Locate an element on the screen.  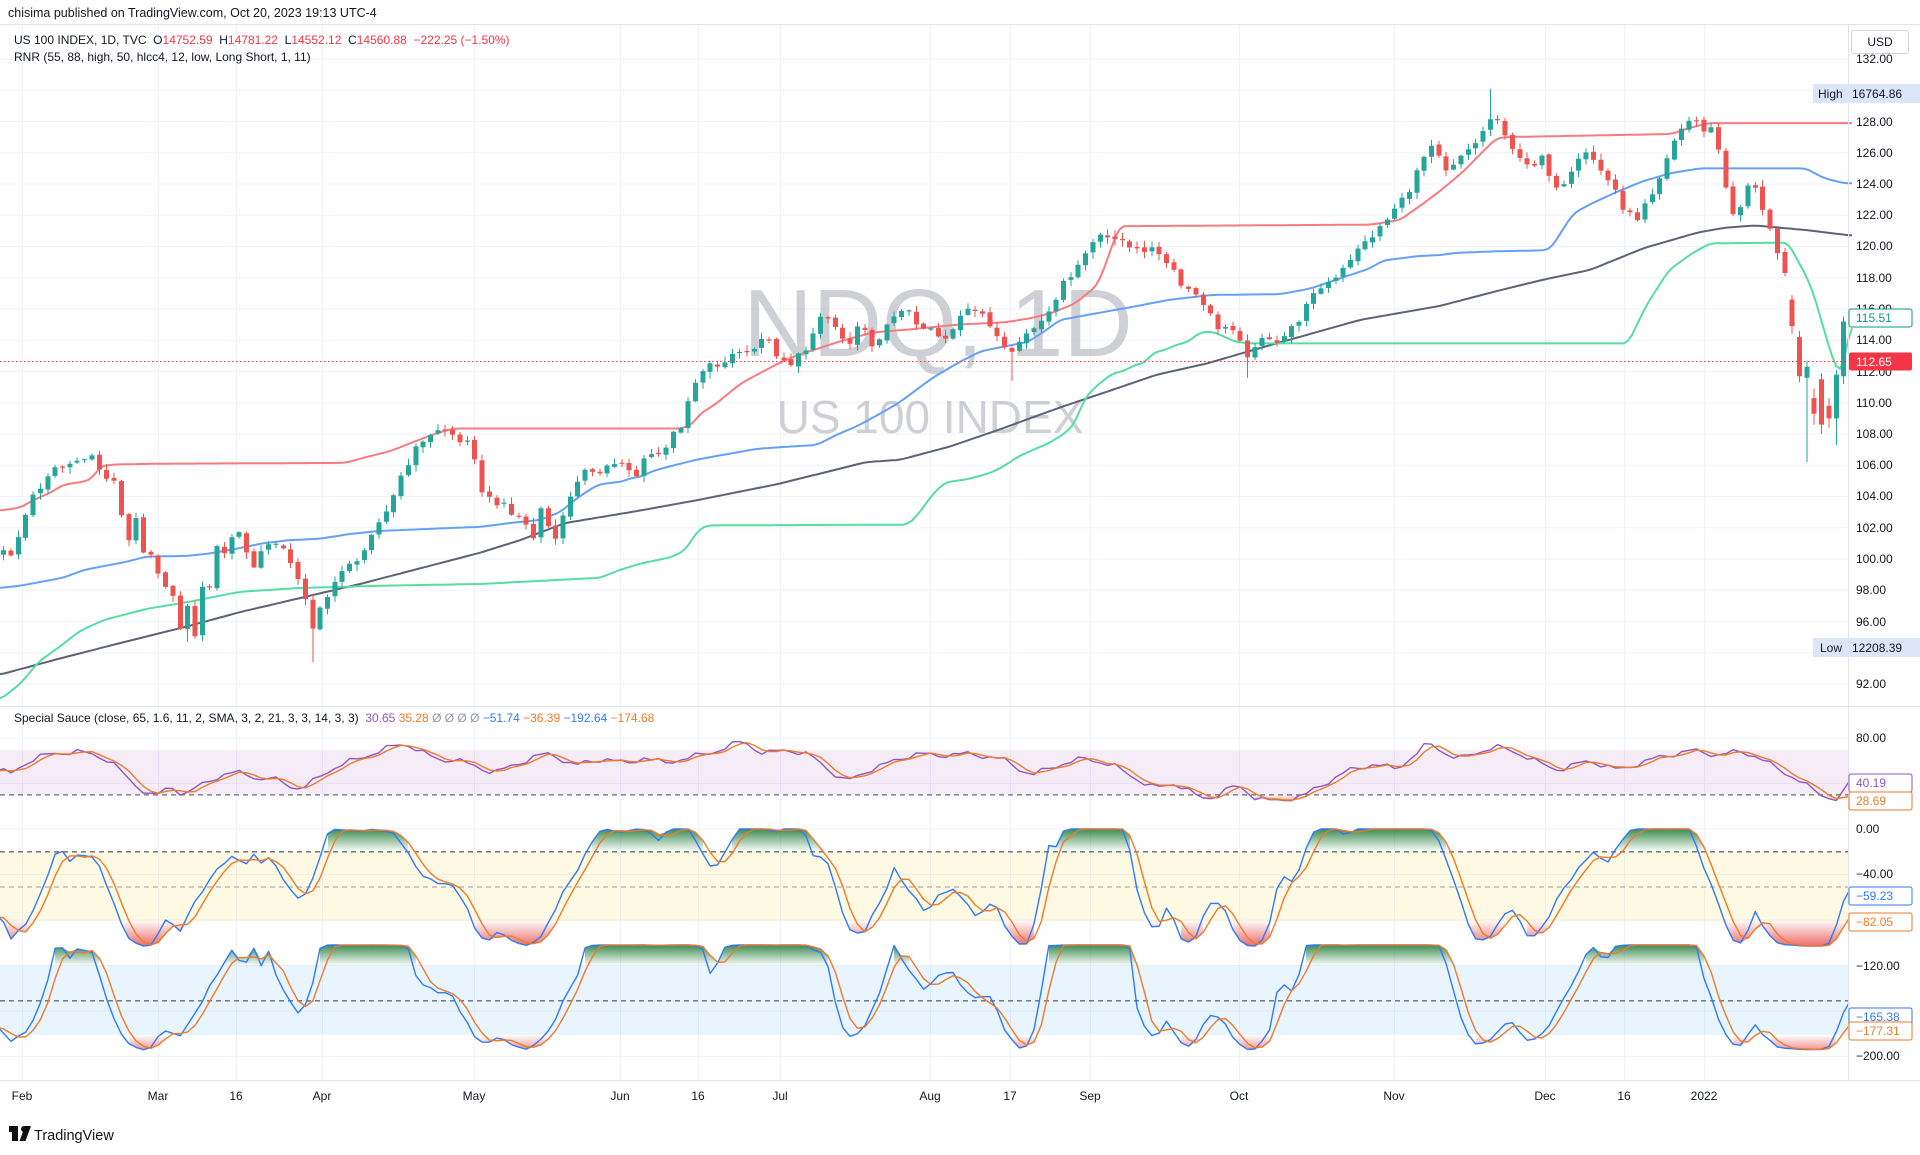
svg-text: −165.38 is located at coordinates (1878, 1017).